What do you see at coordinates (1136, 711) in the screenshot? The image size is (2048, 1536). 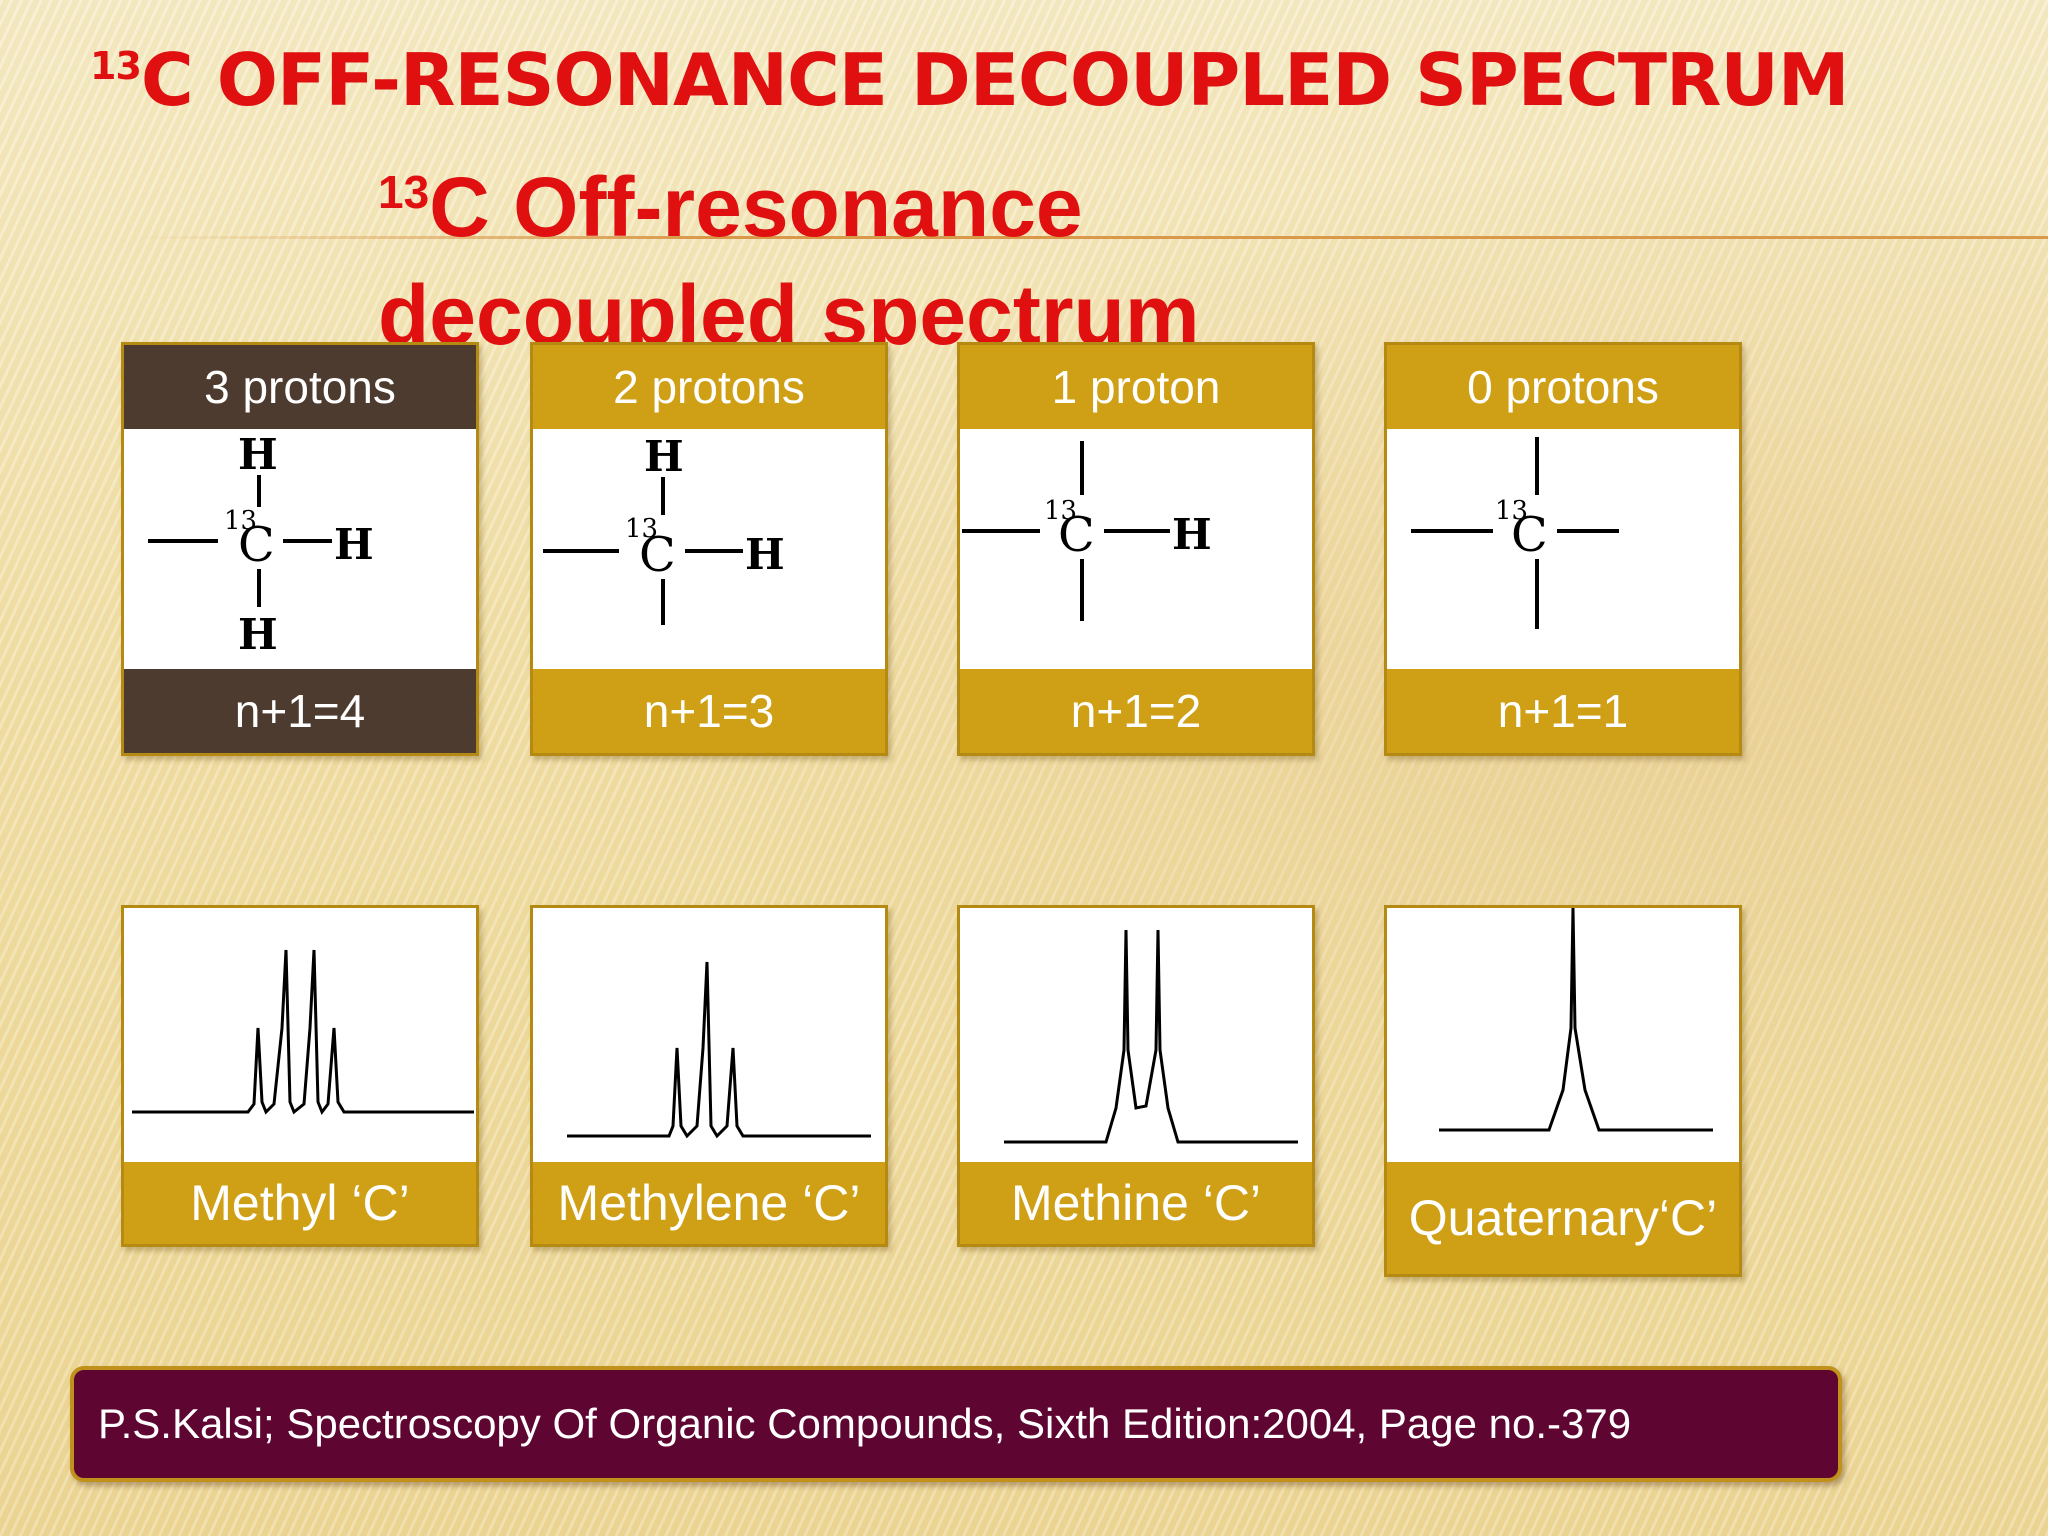 I see `multiplicity-rule: n+1=2` at bounding box center [1136, 711].